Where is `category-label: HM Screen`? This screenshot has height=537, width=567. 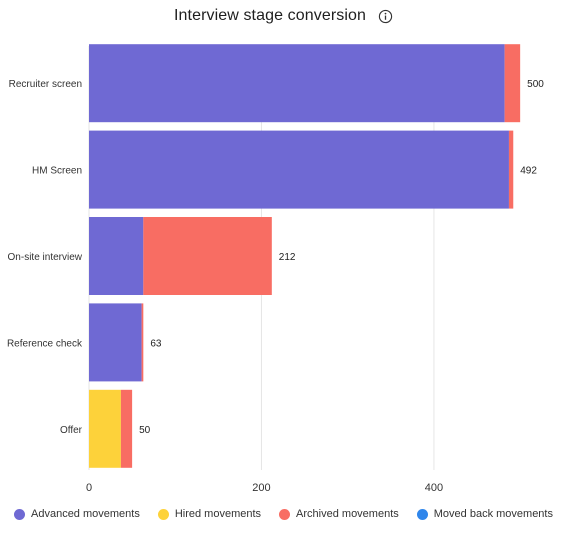 category-label: HM Screen is located at coordinates (57, 171).